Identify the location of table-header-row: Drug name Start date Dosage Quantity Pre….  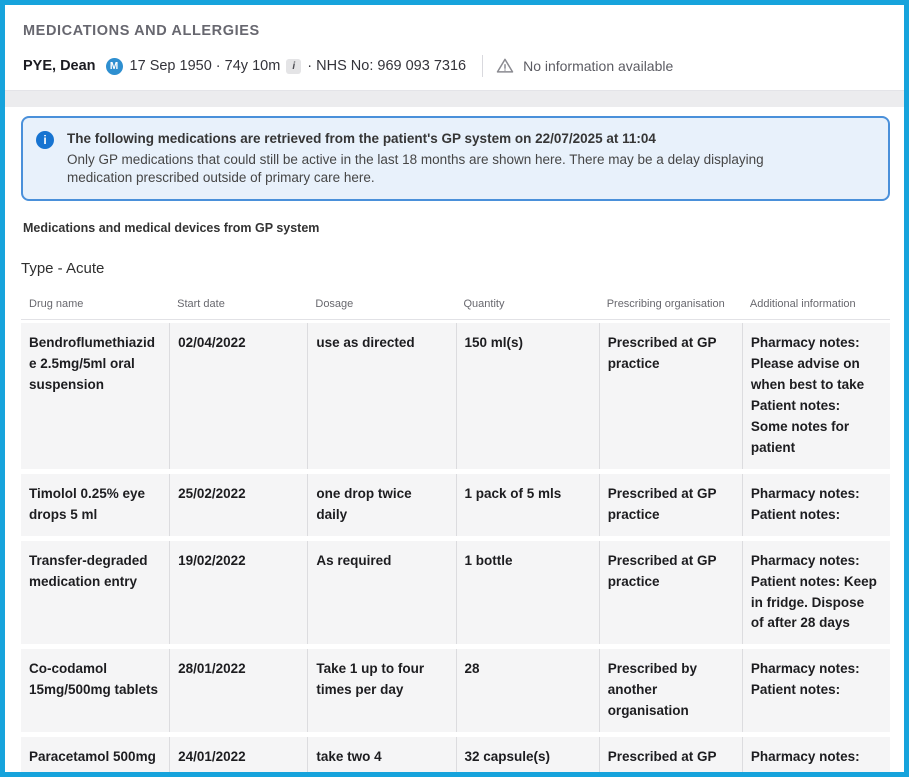
(455, 305).